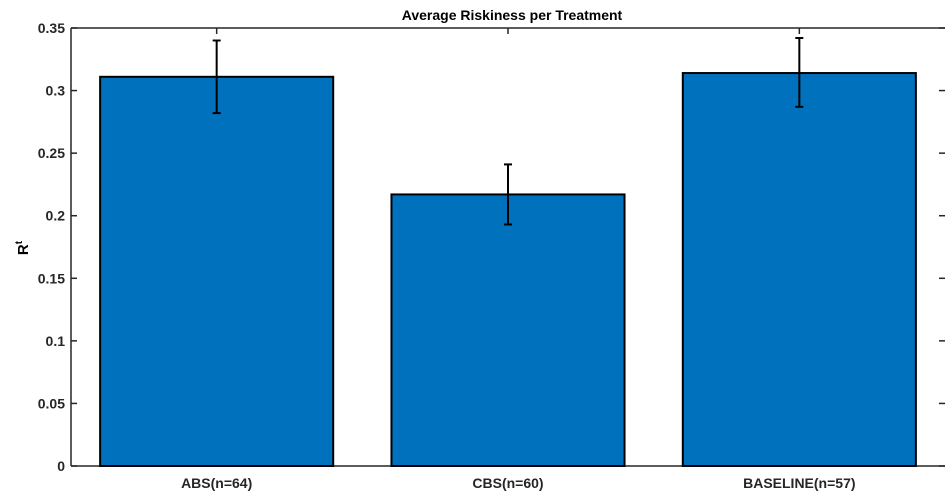 This screenshot has width=945, height=497. Describe the element at coordinates (51, 278) in the screenshot. I see `y-tick-label-3: 0.15` at that location.